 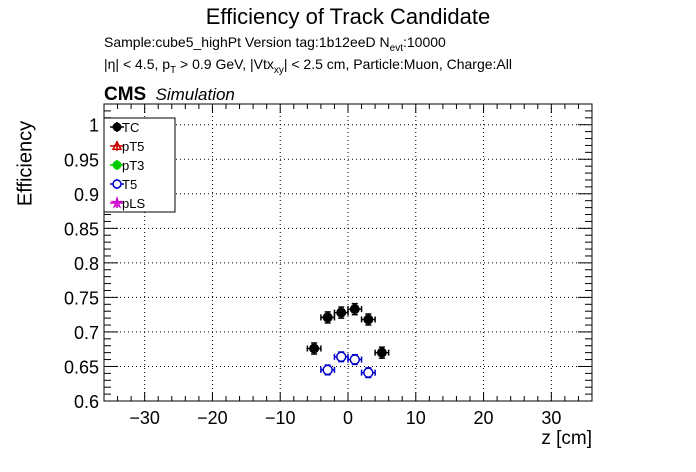 What do you see at coordinates (125, 94) in the screenshot?
I see `cms-text: CMS` at bounding box center [125, 94].